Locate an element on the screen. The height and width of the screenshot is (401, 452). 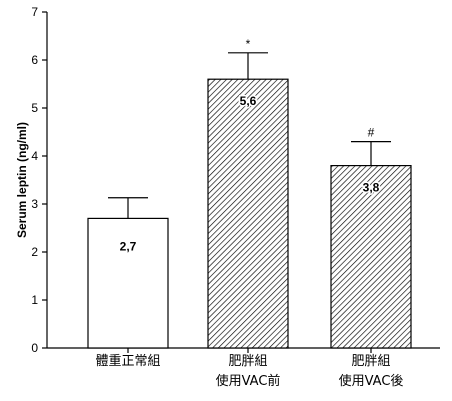
data-label: 5,6 is located at coordinates (248, 101).